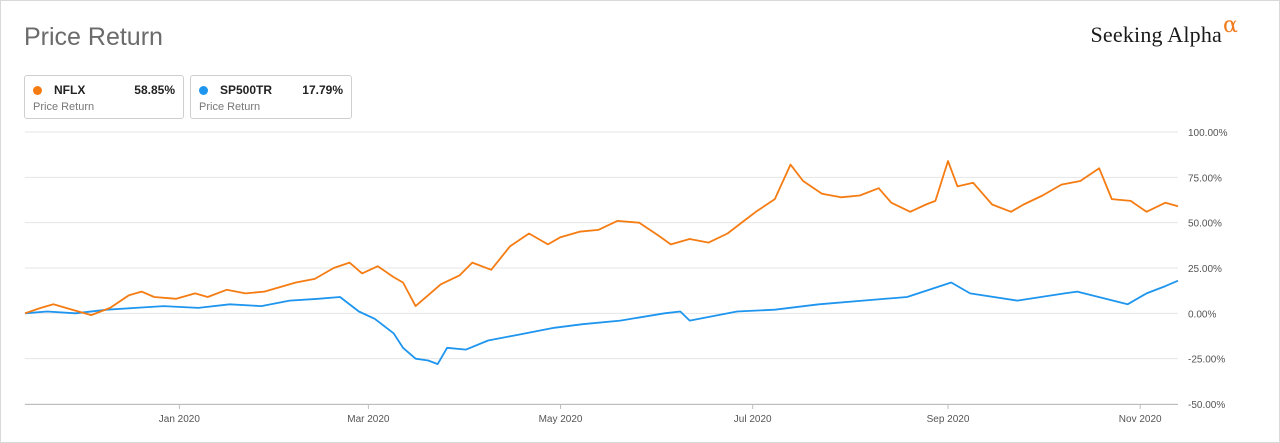 This screenshot has width=1280, height=443. Describe the element at coordinates (70, 90) in the screenshot. I see `legend-symbol: NFLX` at that location.